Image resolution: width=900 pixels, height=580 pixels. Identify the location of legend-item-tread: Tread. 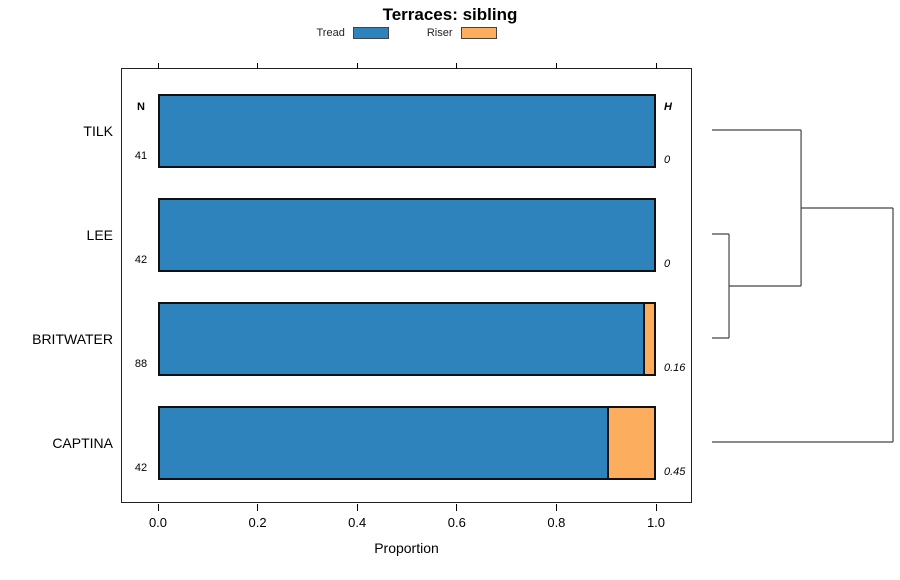
(353, 33).